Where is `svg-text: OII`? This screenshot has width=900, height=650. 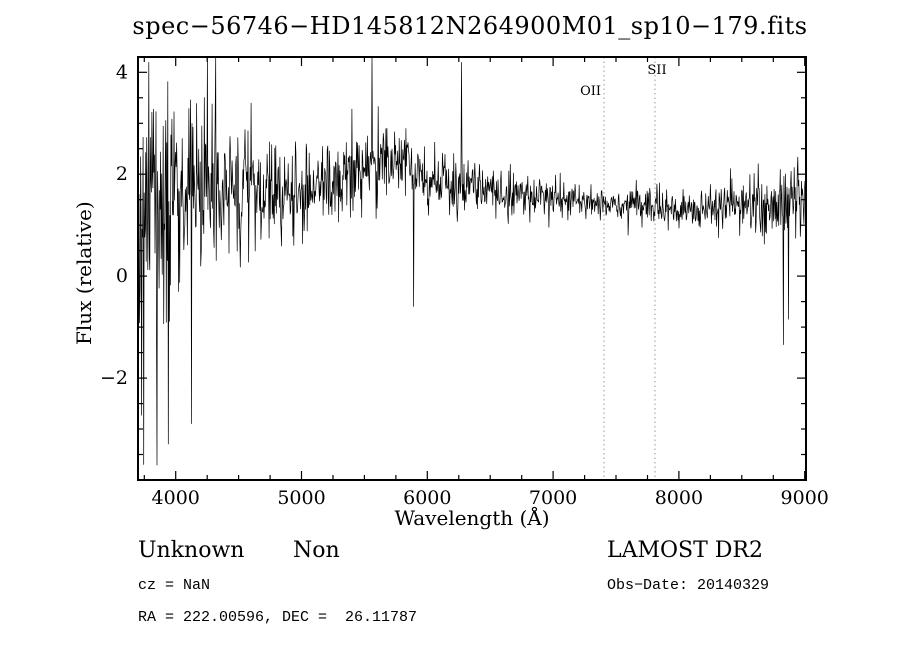
svg-text: OII is located at coordinates (590, 91).